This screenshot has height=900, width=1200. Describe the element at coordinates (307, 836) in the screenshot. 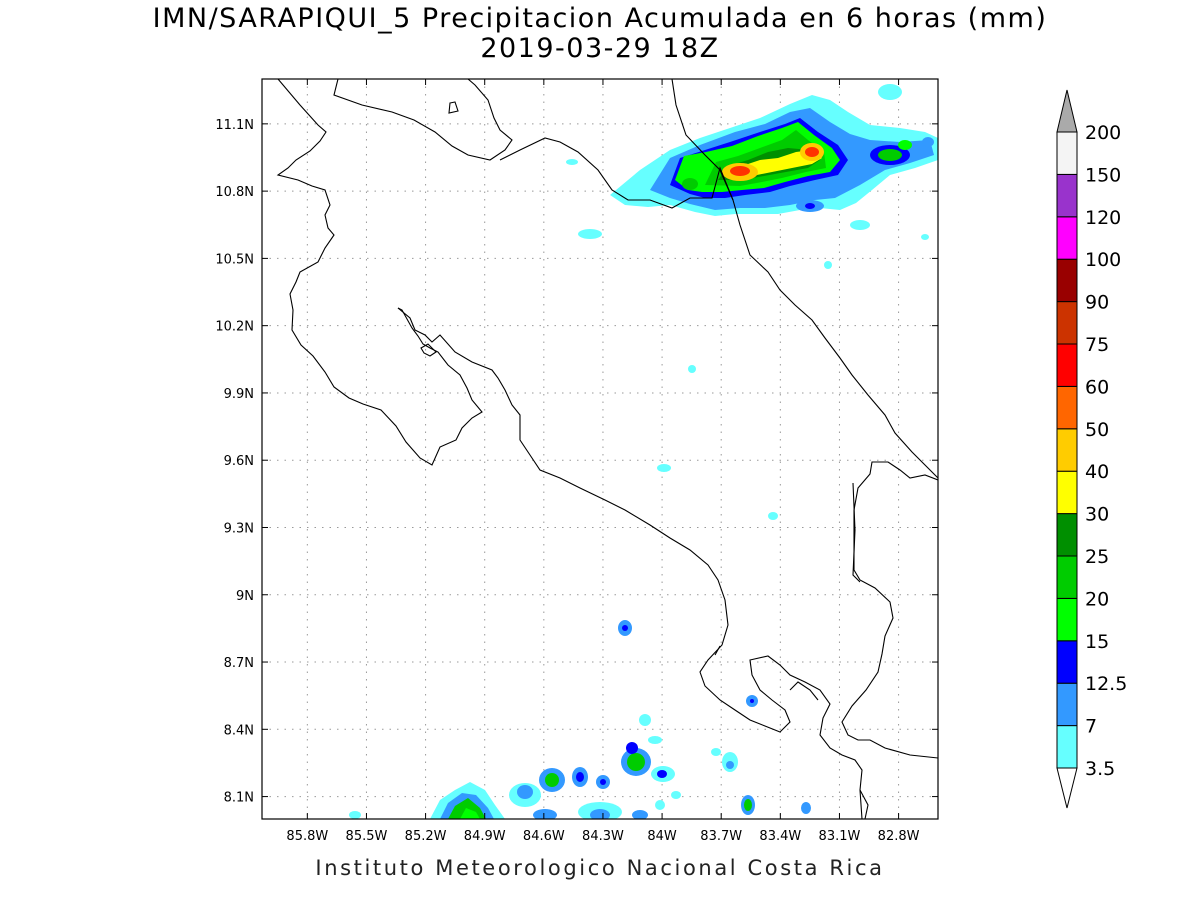

I see `lon-label-0: 85.8W` at that location.